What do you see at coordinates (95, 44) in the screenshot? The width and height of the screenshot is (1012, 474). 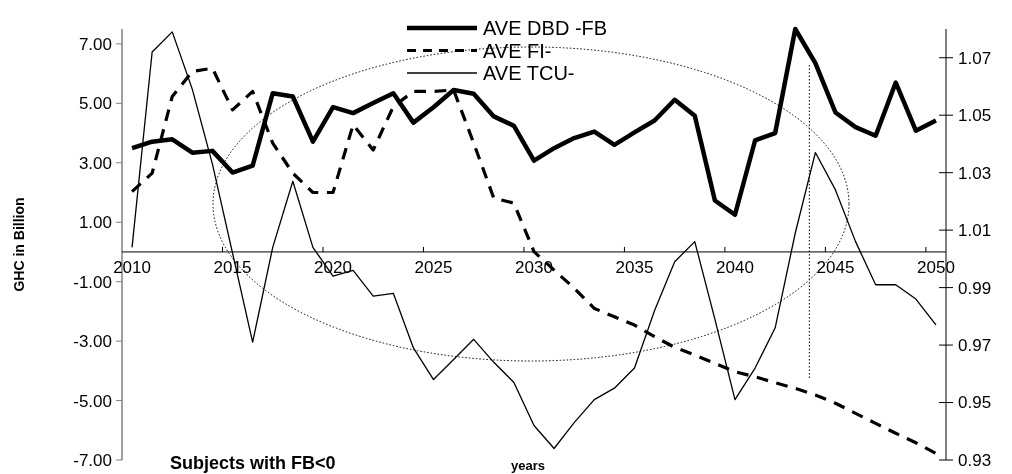 I see `y-tick-label: 7.00` at bounding box center [95, 44].